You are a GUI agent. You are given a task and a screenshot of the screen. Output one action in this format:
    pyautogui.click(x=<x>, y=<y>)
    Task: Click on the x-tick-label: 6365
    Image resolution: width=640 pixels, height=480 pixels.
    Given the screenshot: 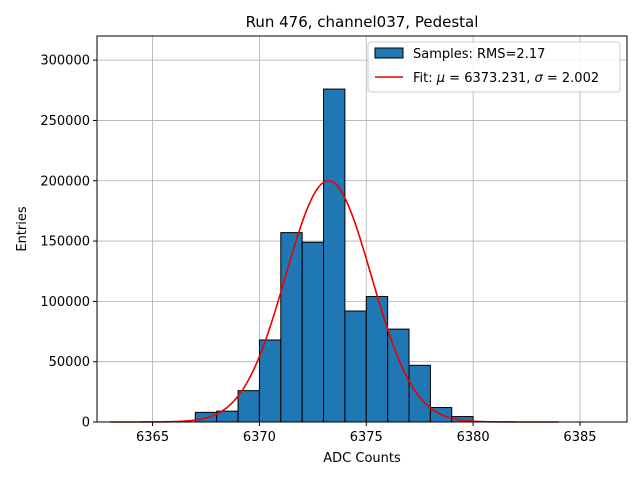 What is the action you would take?
    pyautogui.click(x=152, y=437)
    